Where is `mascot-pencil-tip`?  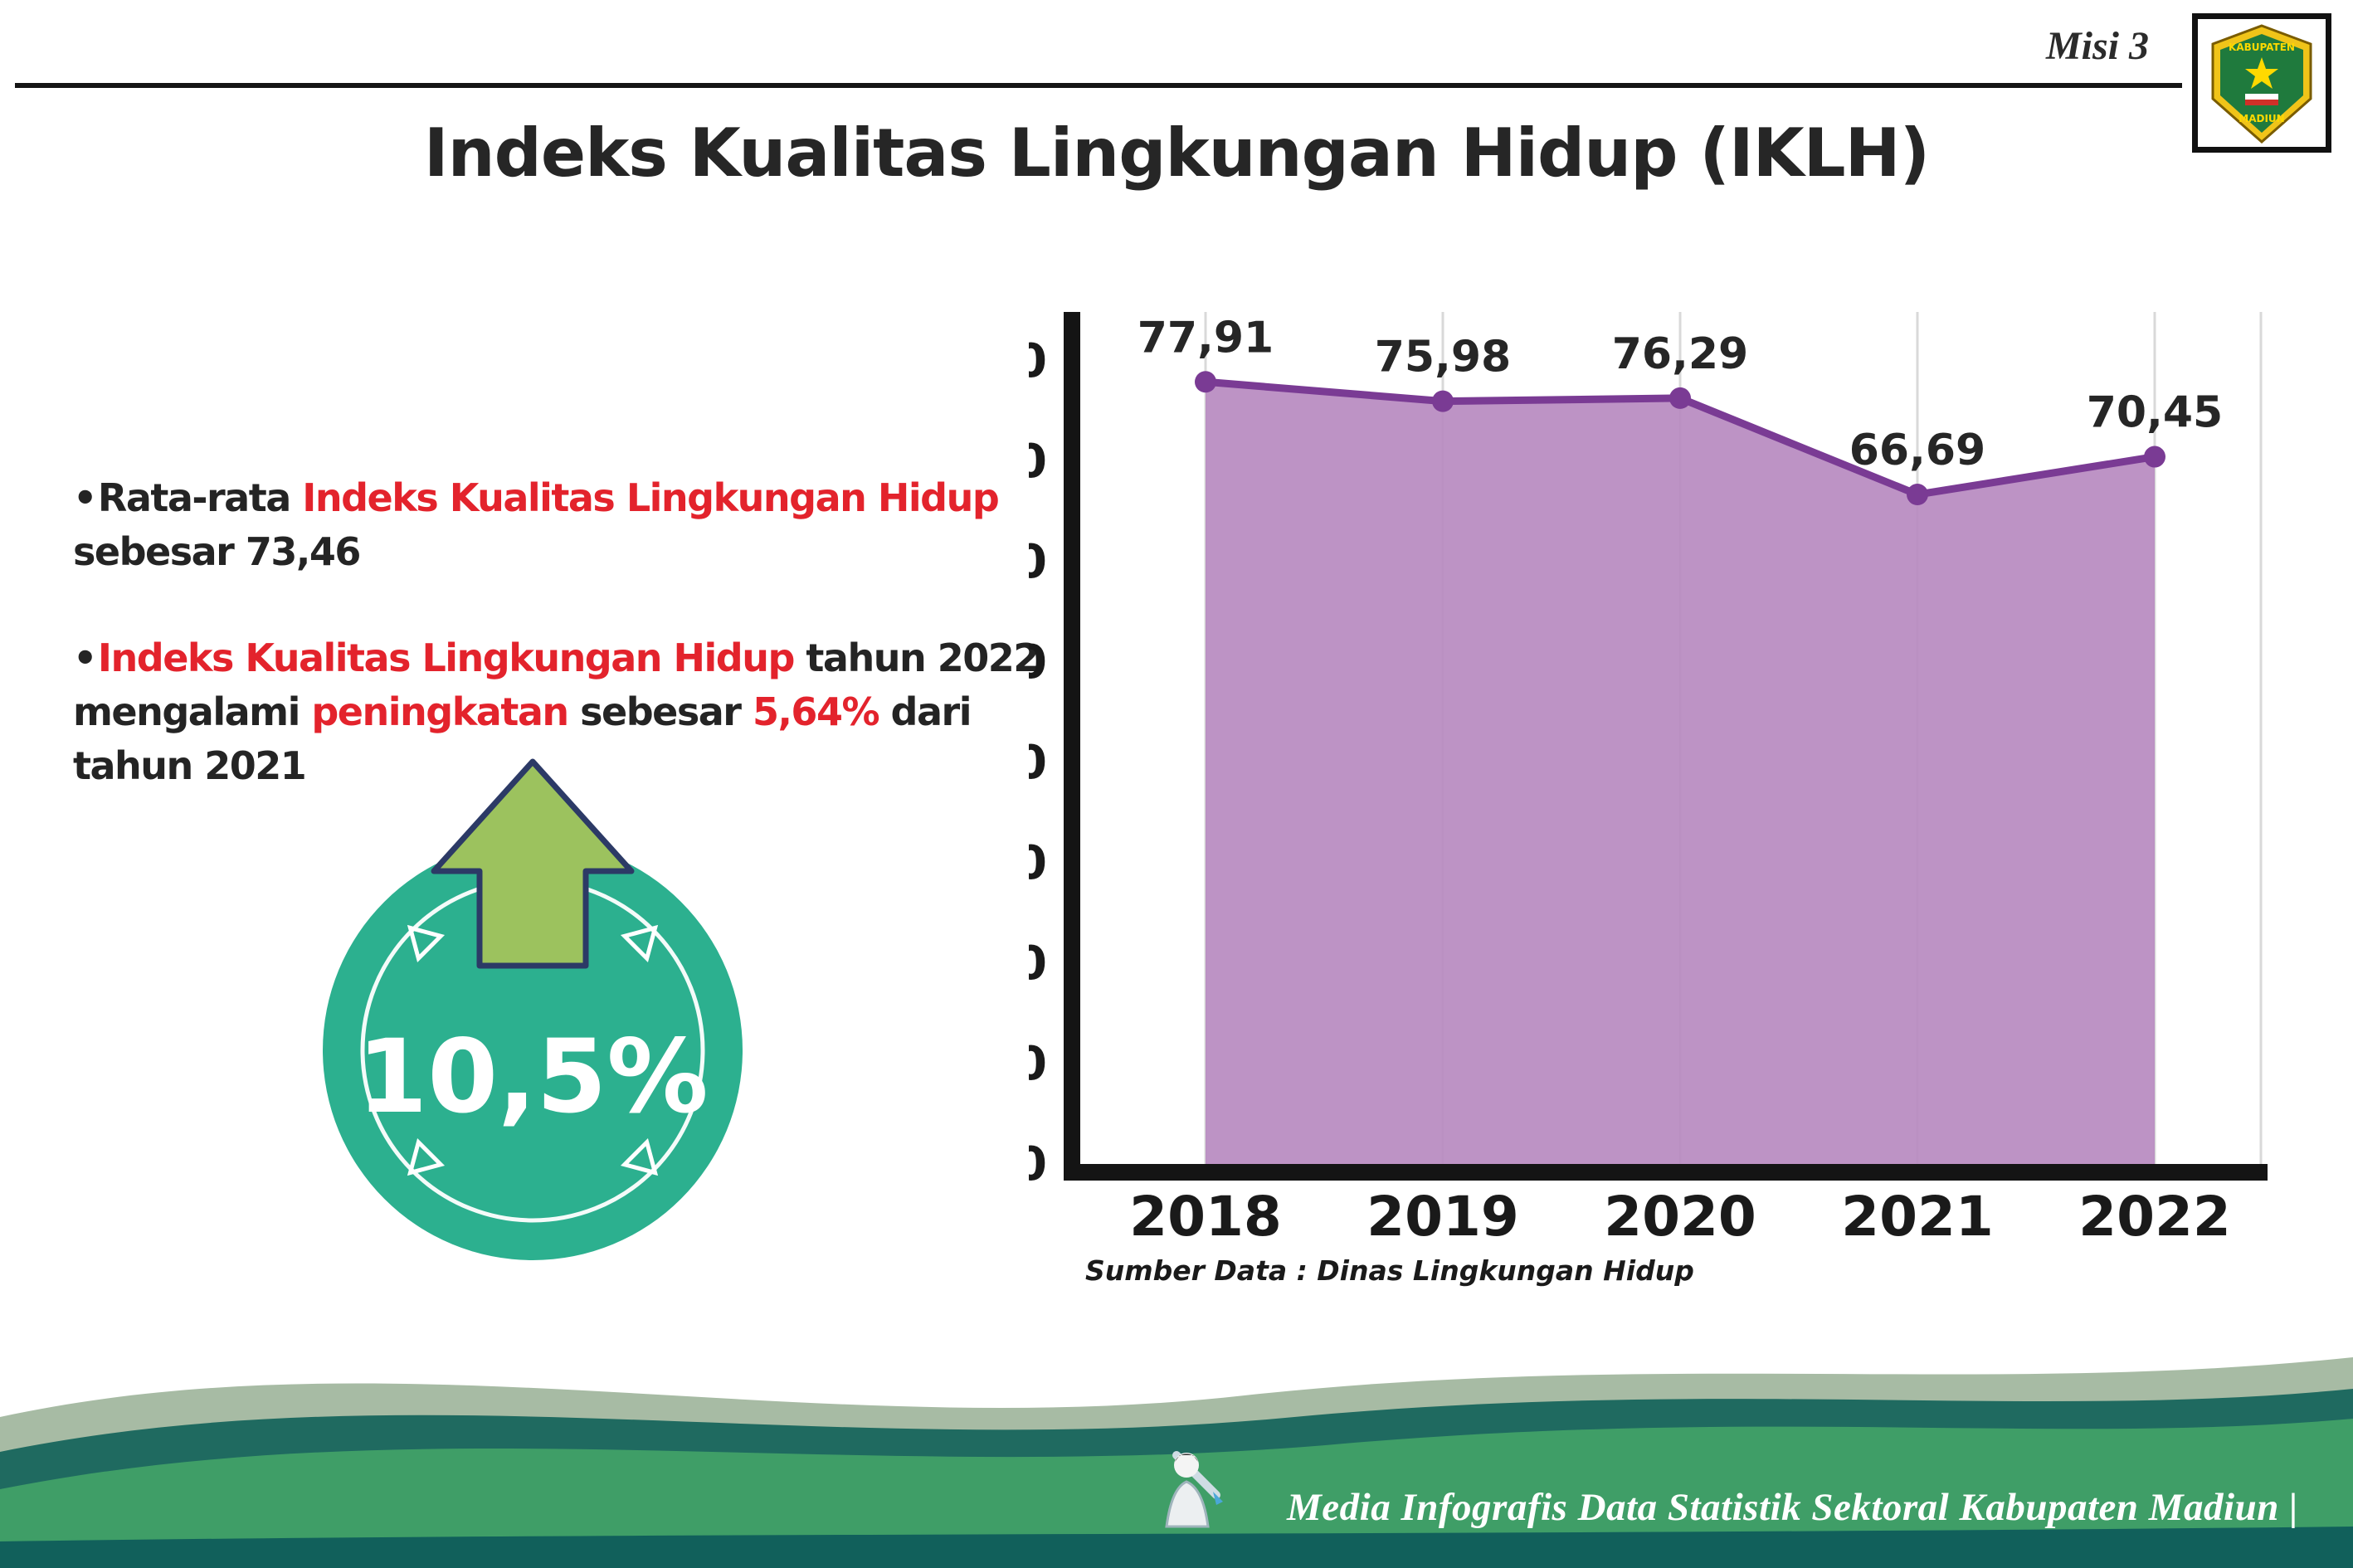
mascot-pencil-tip is located at coordinates (1218, 1498).